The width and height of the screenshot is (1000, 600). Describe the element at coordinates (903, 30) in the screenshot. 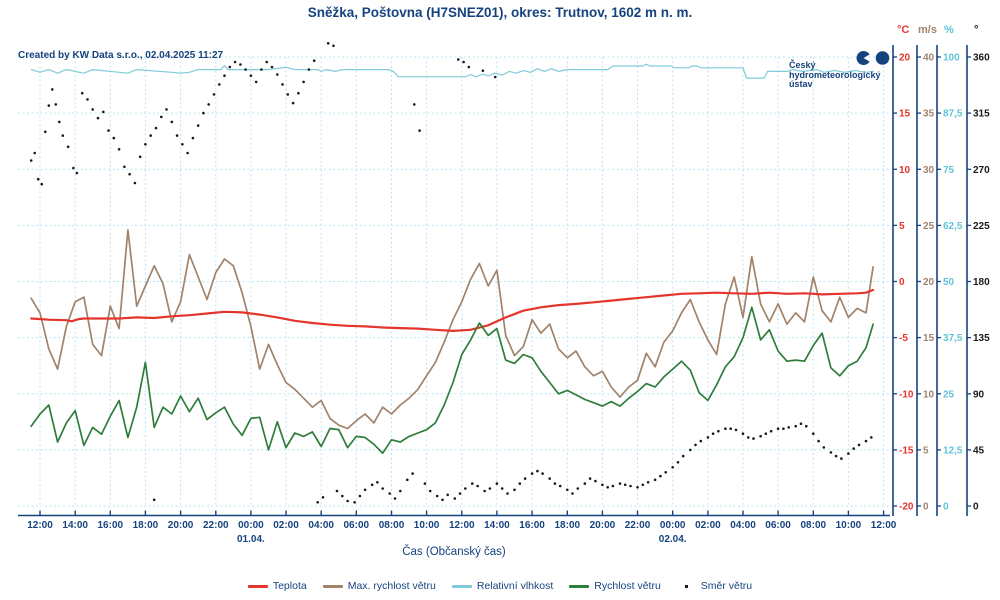

I see `axis-unit-c: °C` at that location.